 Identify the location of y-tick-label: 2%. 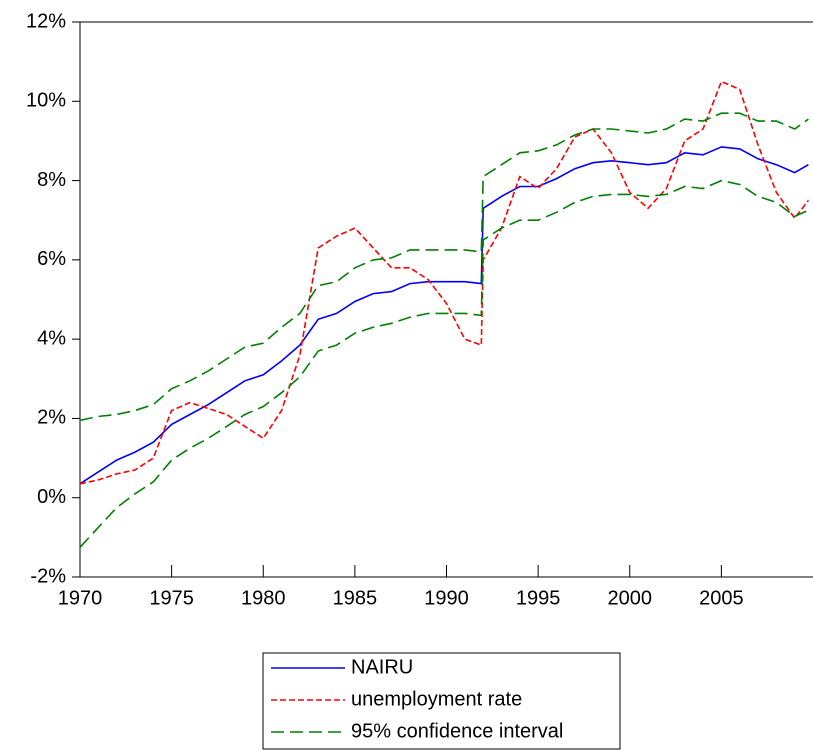
(51, 418).